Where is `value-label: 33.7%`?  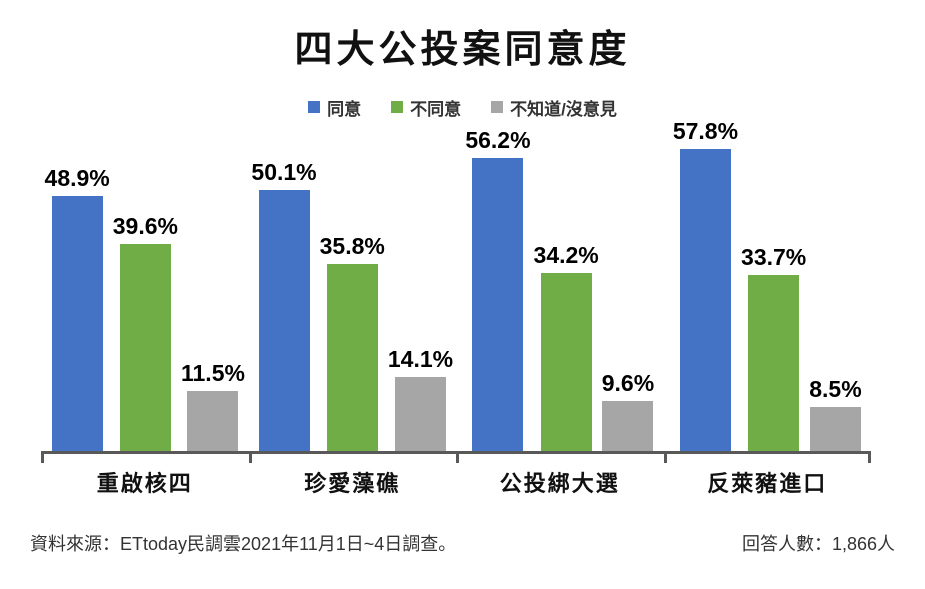
value-label: 33.7% is located at coordinates (774, 256).